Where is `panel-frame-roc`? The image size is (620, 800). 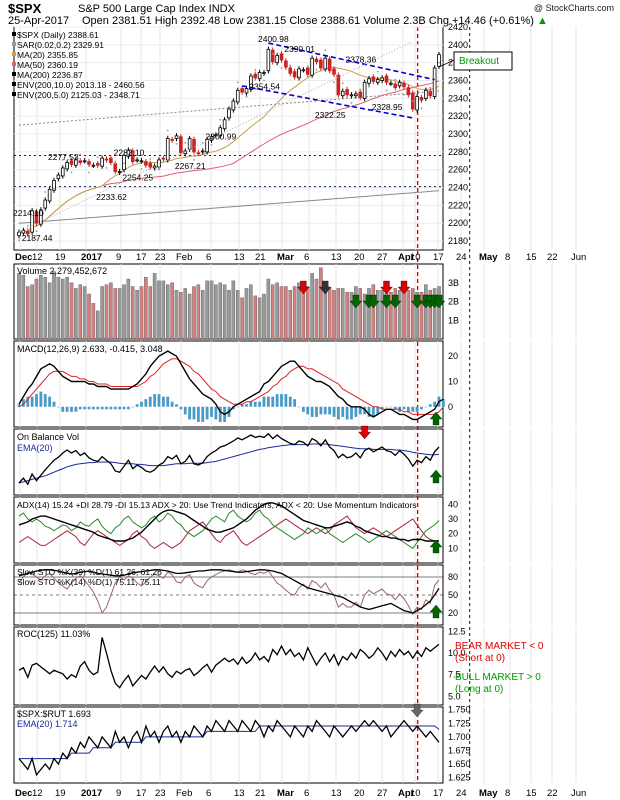
panel-frame-roc is located at coordinates (228, 666).